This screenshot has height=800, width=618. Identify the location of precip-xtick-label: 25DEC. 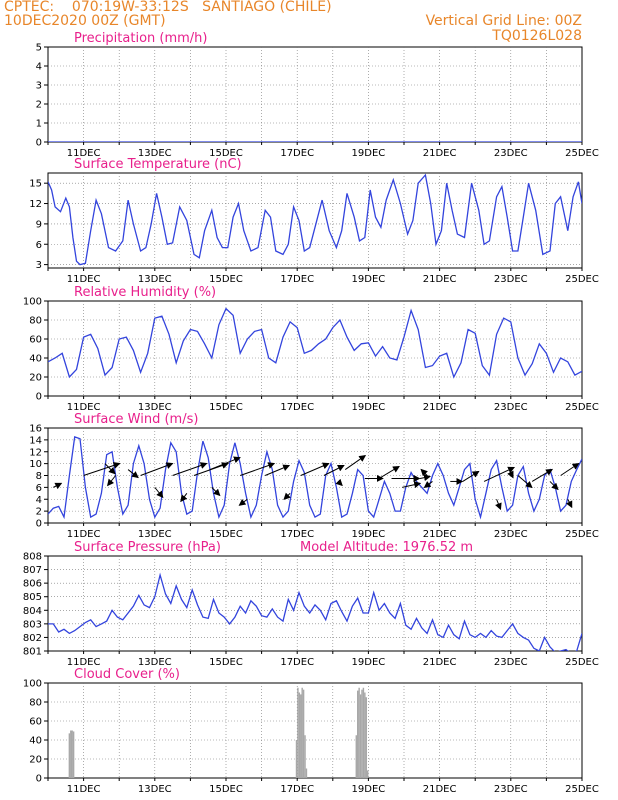
(582, 153).